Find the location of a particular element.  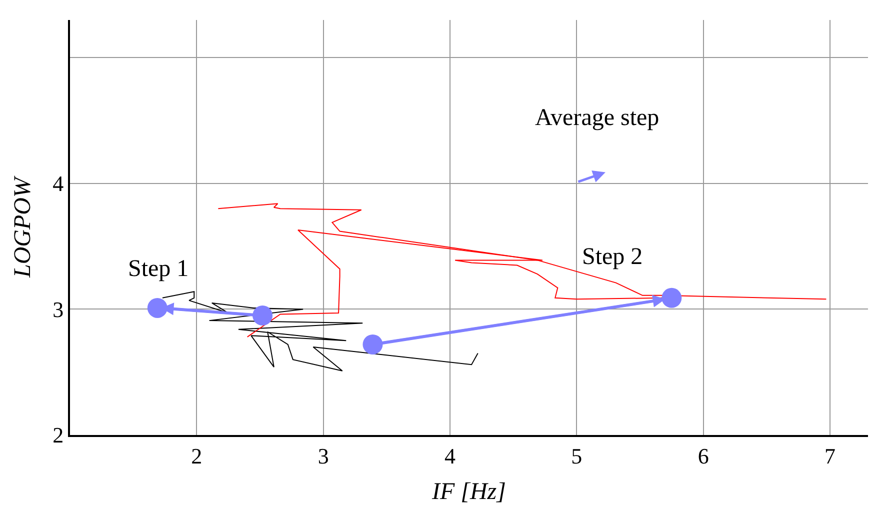

x-tick-label: 2 is located at coordinates (196, 455).